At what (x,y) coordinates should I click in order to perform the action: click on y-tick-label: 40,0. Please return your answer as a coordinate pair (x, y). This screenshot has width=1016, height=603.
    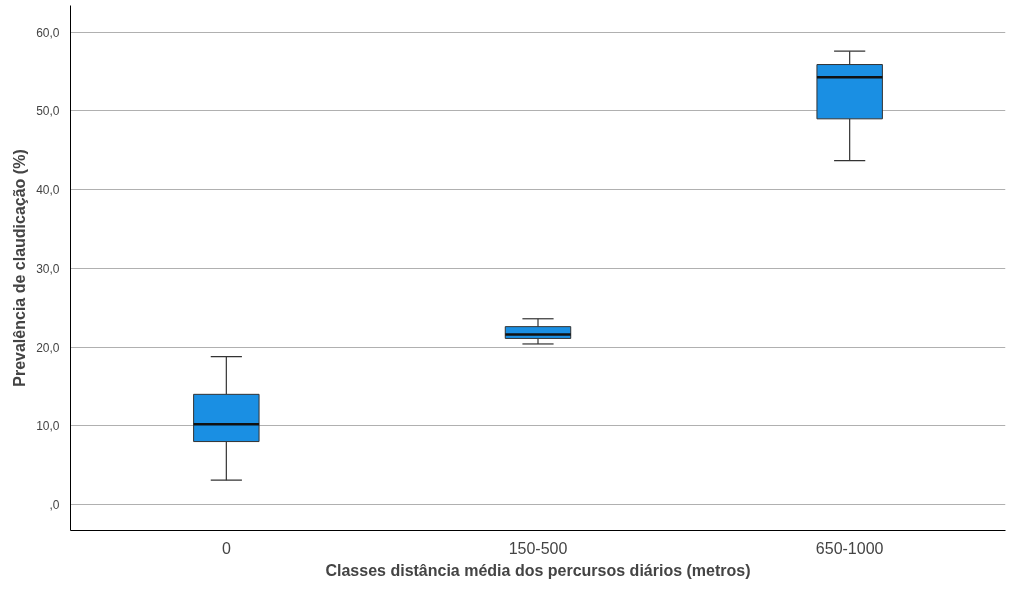
    Looking at the image, I should click on (48, 190).